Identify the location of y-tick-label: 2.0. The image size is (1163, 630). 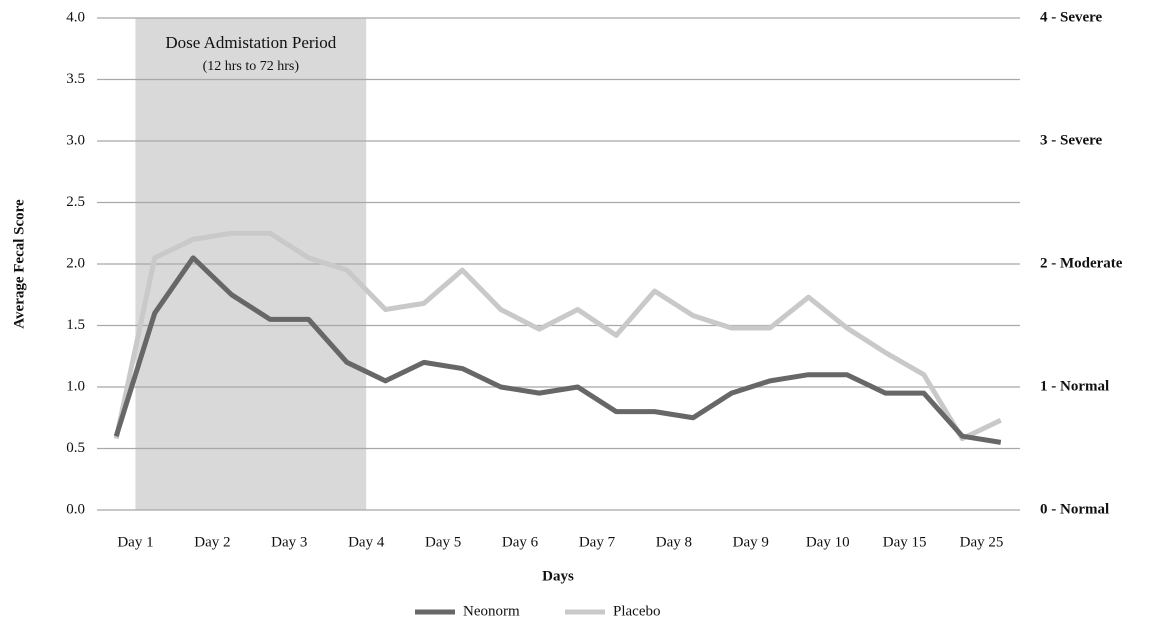
(75, 263).